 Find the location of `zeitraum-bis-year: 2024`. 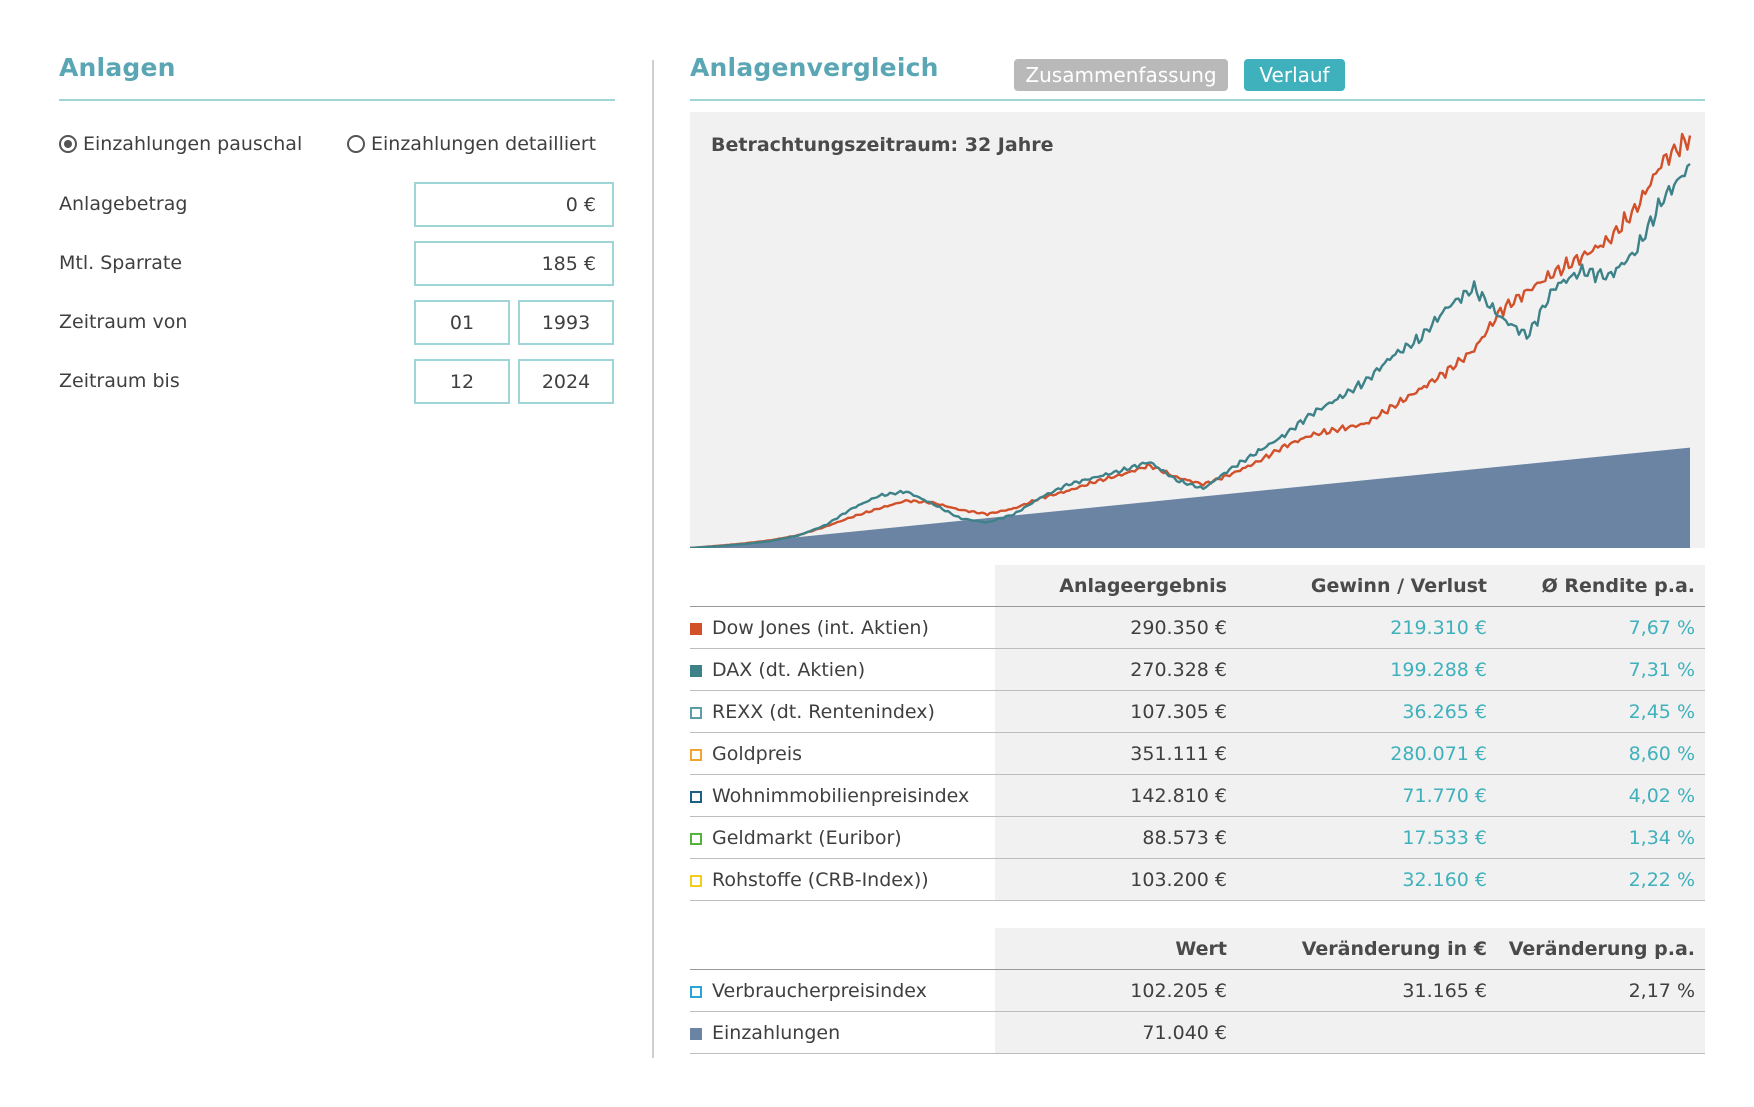

zeitraum-bis-year: 2024 is located at coordinates (566, 381).